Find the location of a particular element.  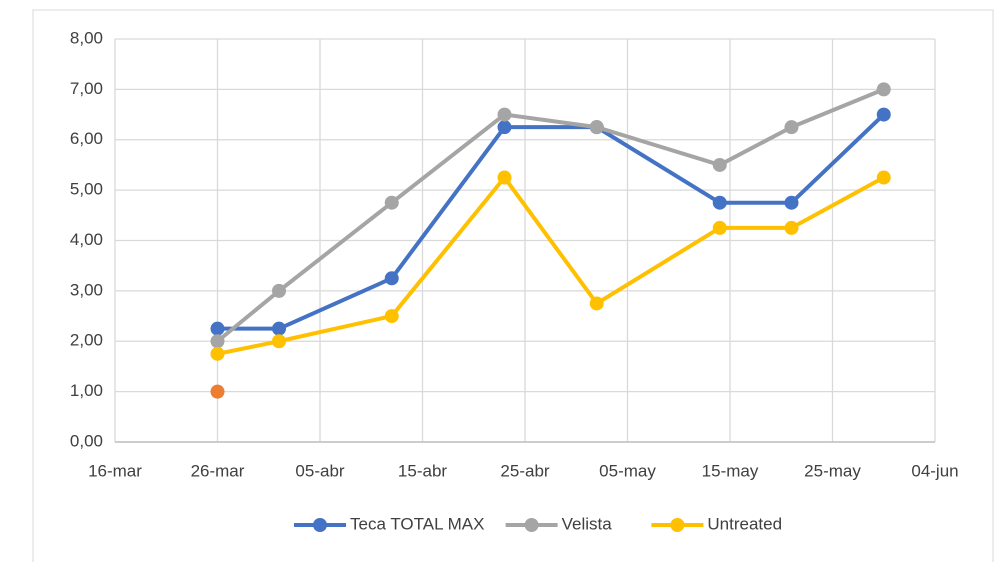

x-tick-label: 04-jun is located at coordinates (934, 470).